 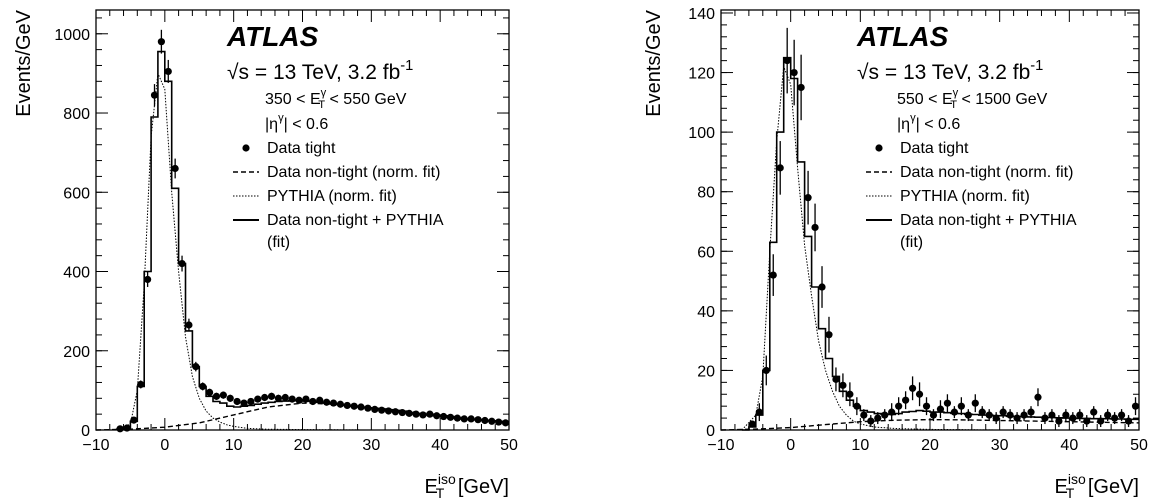 What do you see at coordinates (934, 148) in the screenshot?
I see `legend-label: Data tight` at bounding box center [934, 148].